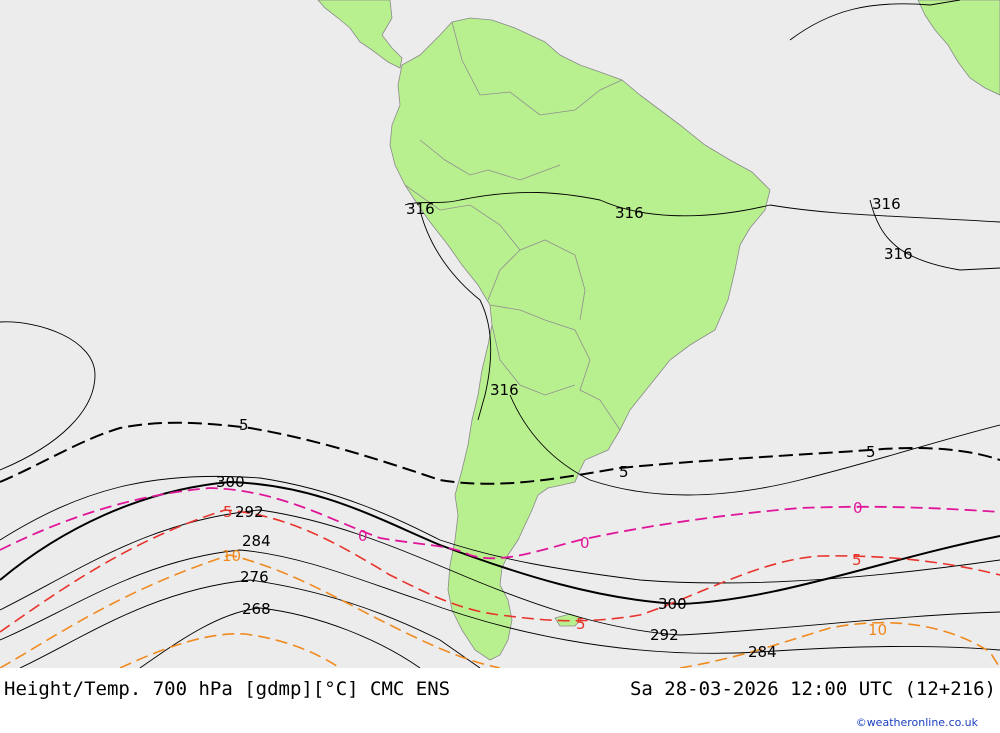 The height and width of the screenshot is (733, 1000). Describe the element at coordinates (500, 700) in the screenshot. I see `footer` at that location.